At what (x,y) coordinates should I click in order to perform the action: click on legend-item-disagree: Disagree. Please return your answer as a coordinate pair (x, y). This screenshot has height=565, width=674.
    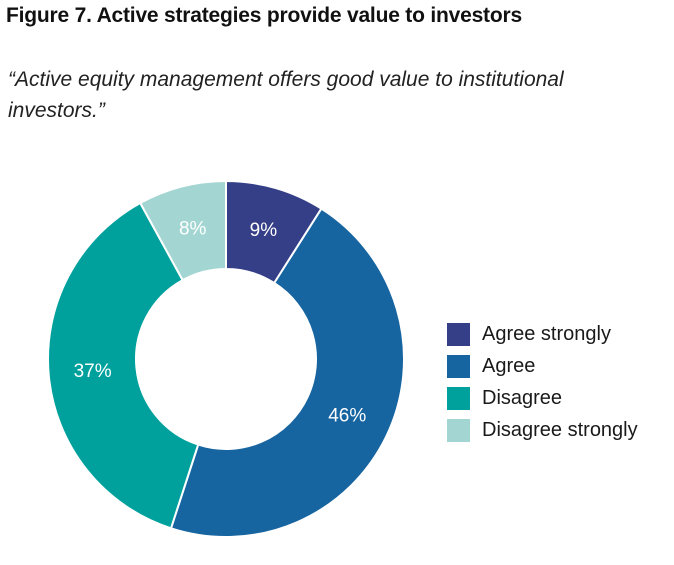
    Looking at the image, I should click on (542, 398).